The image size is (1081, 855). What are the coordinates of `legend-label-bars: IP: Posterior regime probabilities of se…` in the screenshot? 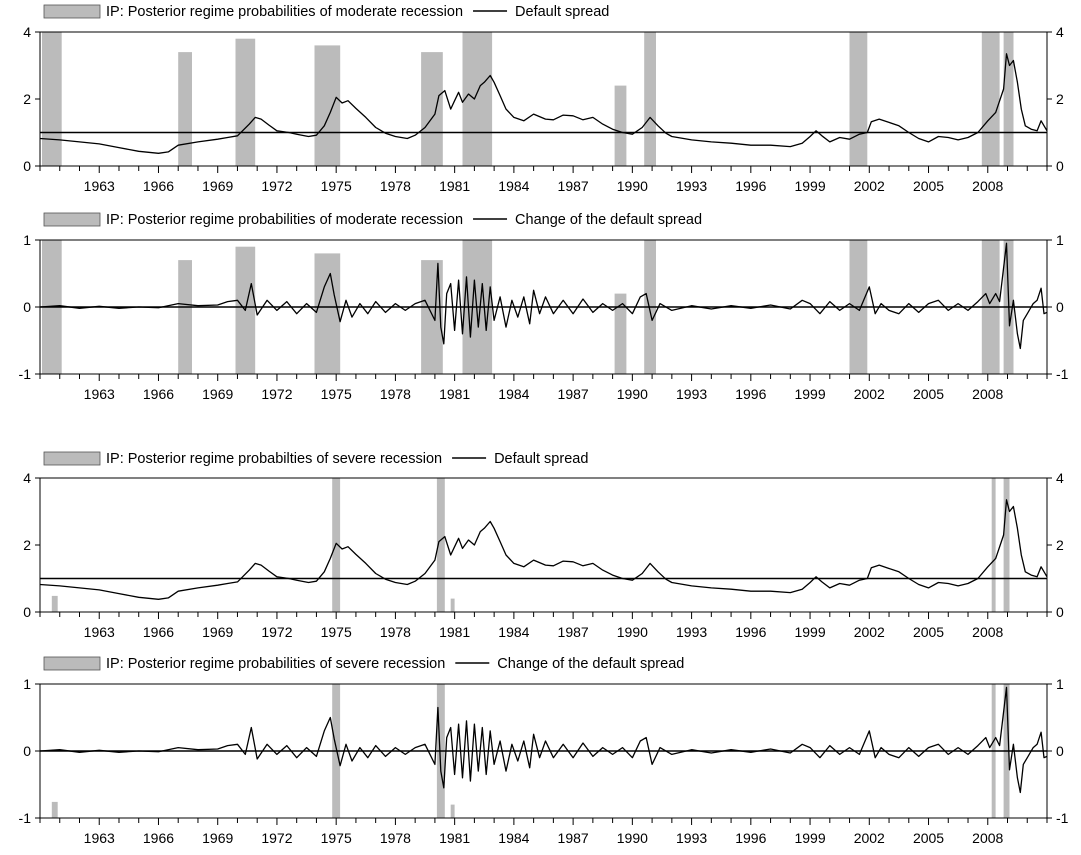 It's located at (275, 664).